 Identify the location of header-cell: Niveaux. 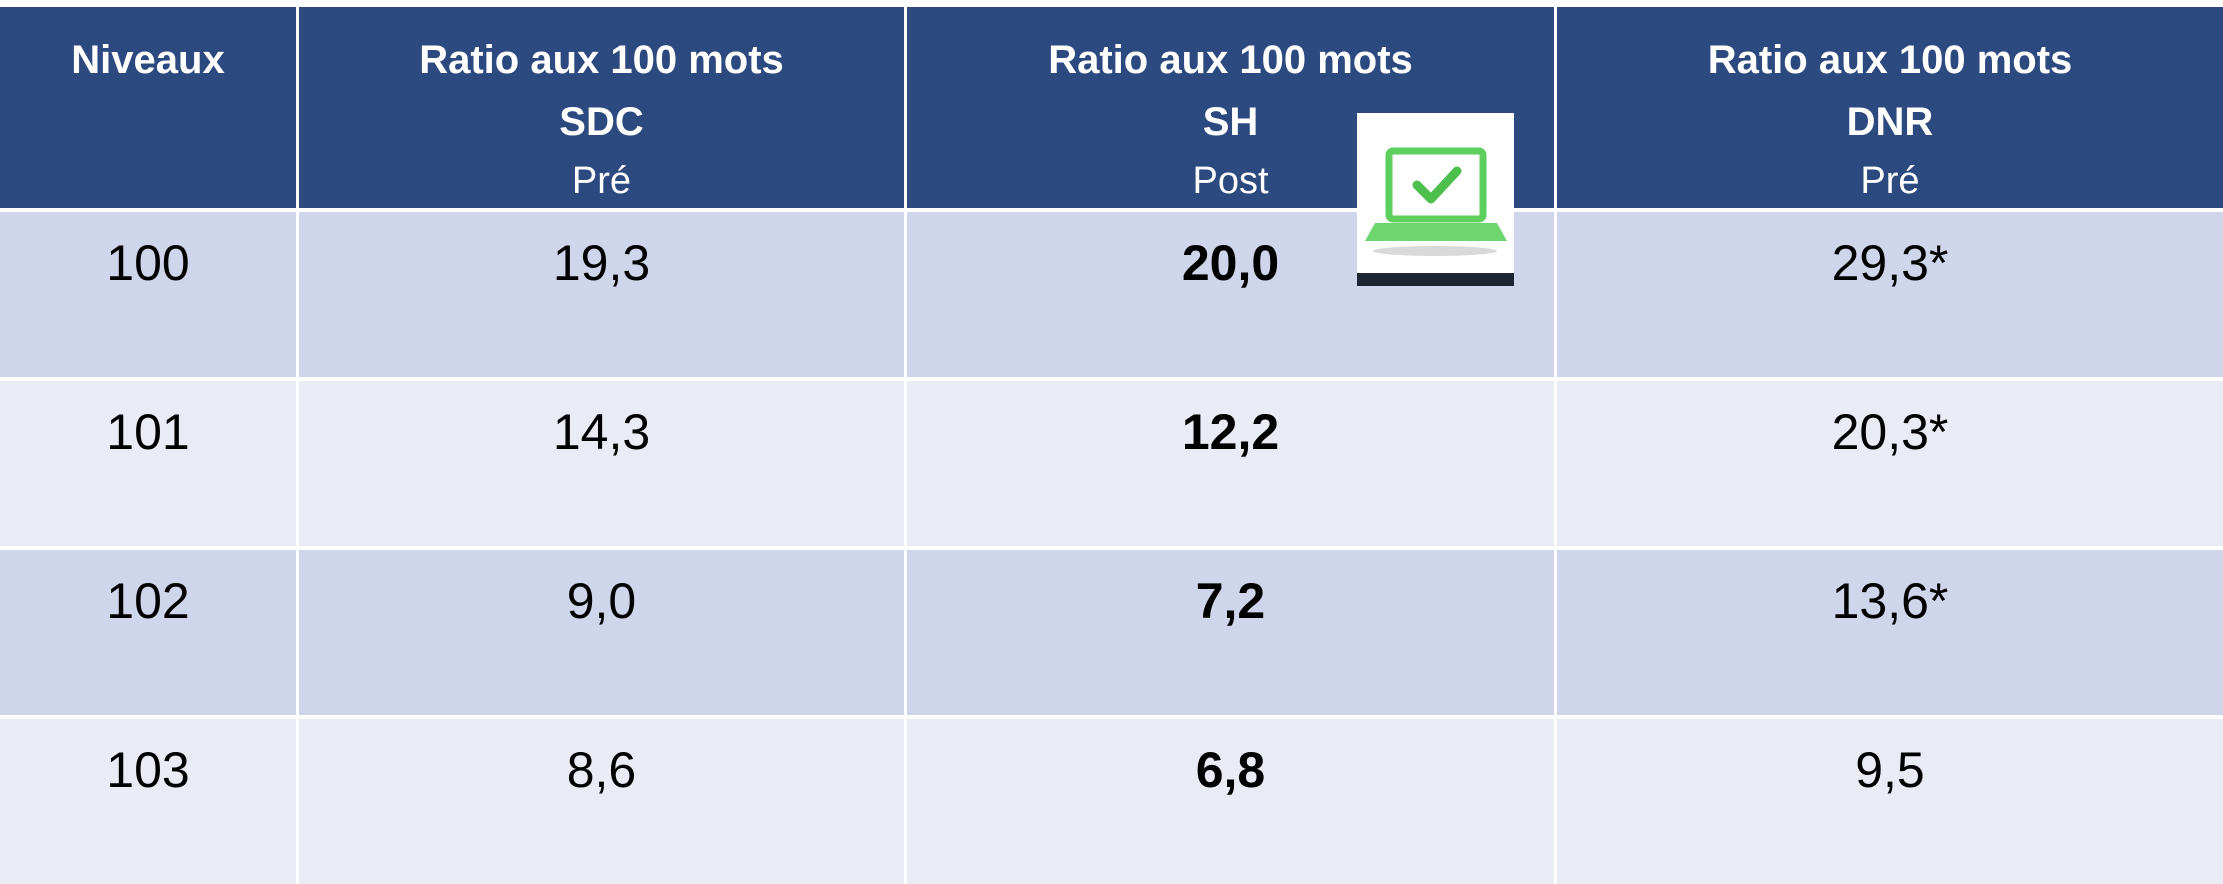
(148, 107).